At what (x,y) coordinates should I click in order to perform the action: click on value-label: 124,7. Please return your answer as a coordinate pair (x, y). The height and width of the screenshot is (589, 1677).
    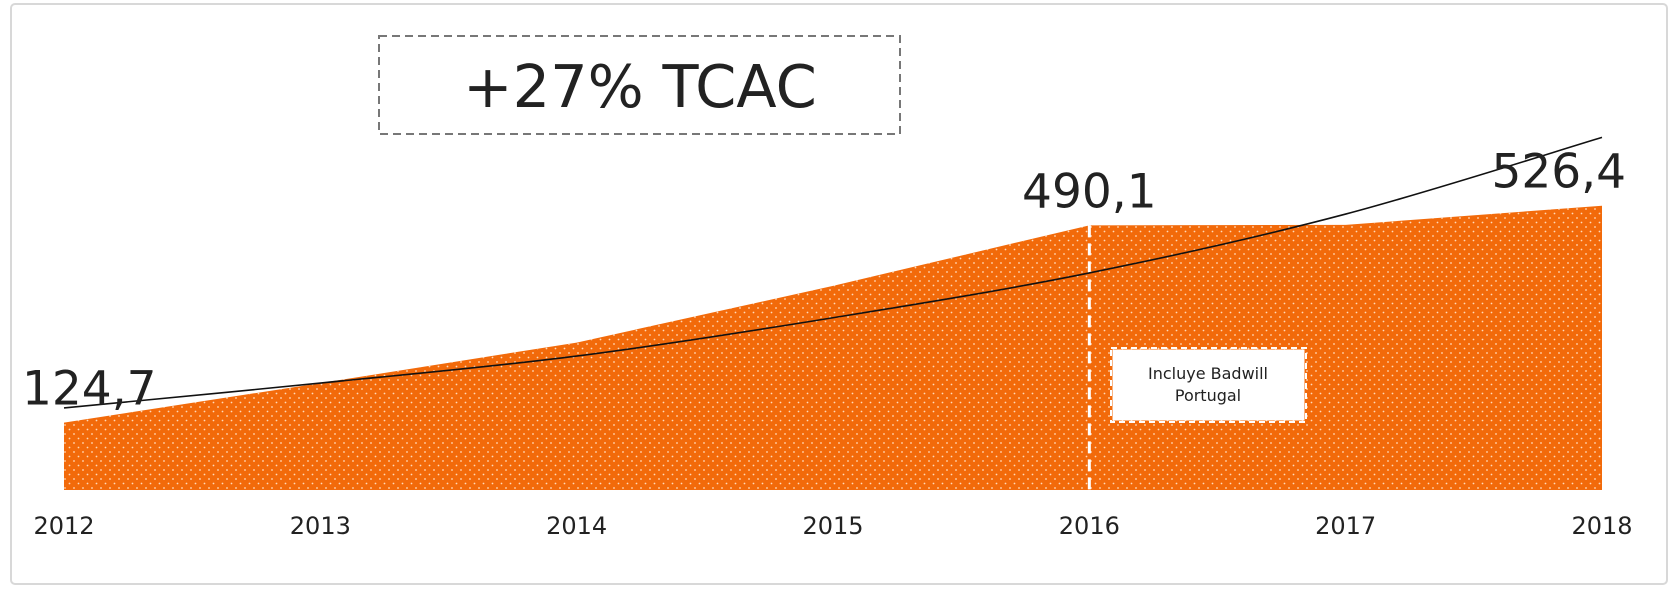
    Looking at the image, I should click on (89, 389).